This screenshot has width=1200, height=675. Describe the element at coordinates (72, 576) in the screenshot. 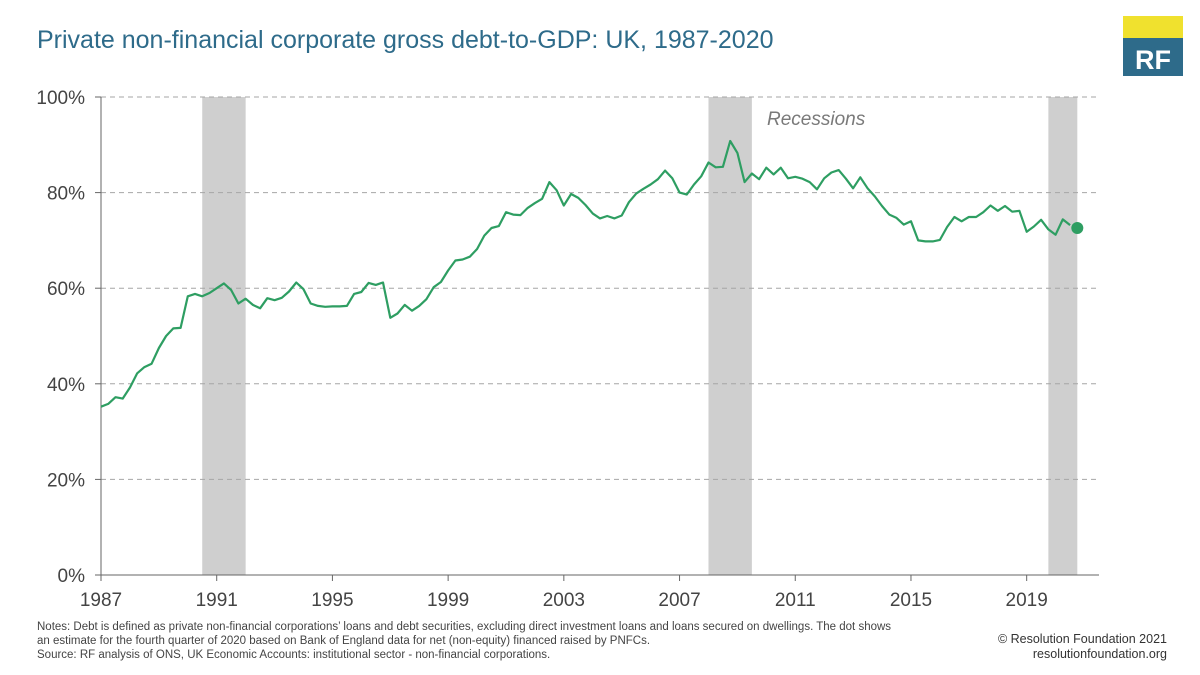

I see `y-tick-label: 0%` at that location.